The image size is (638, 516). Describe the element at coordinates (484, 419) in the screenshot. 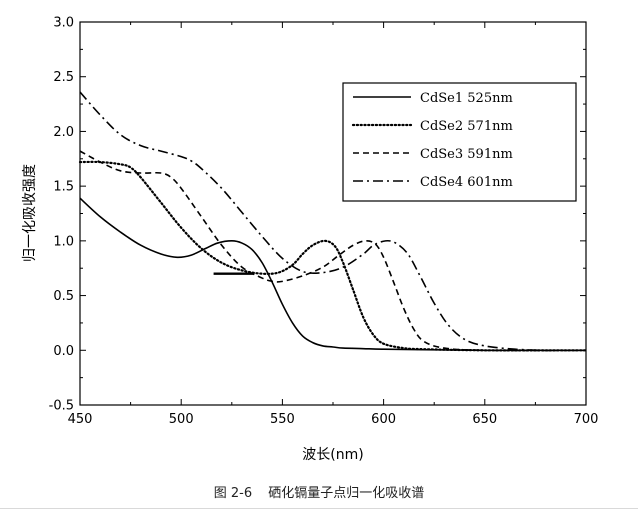

I see `x-tick-label: 650` at that location.